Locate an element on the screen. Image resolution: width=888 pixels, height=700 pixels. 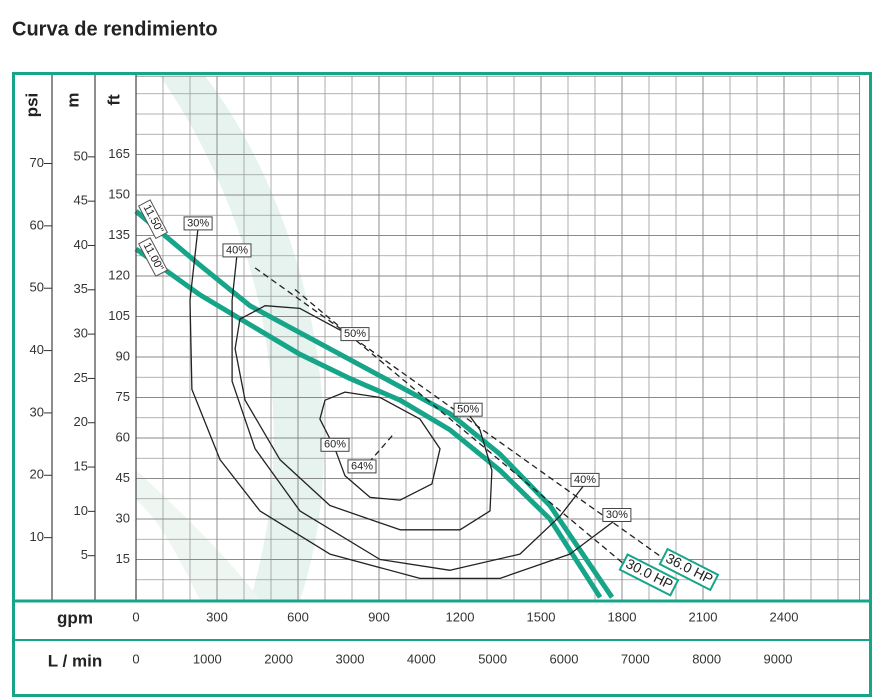
x-tick-label: 1500 is located at coordinates (541, 616).